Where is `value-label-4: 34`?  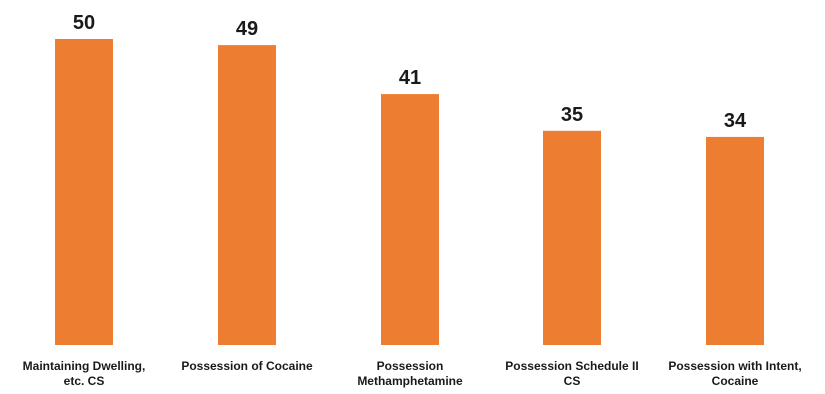
value-label-4: 34 is located at coordinates (735, 121).